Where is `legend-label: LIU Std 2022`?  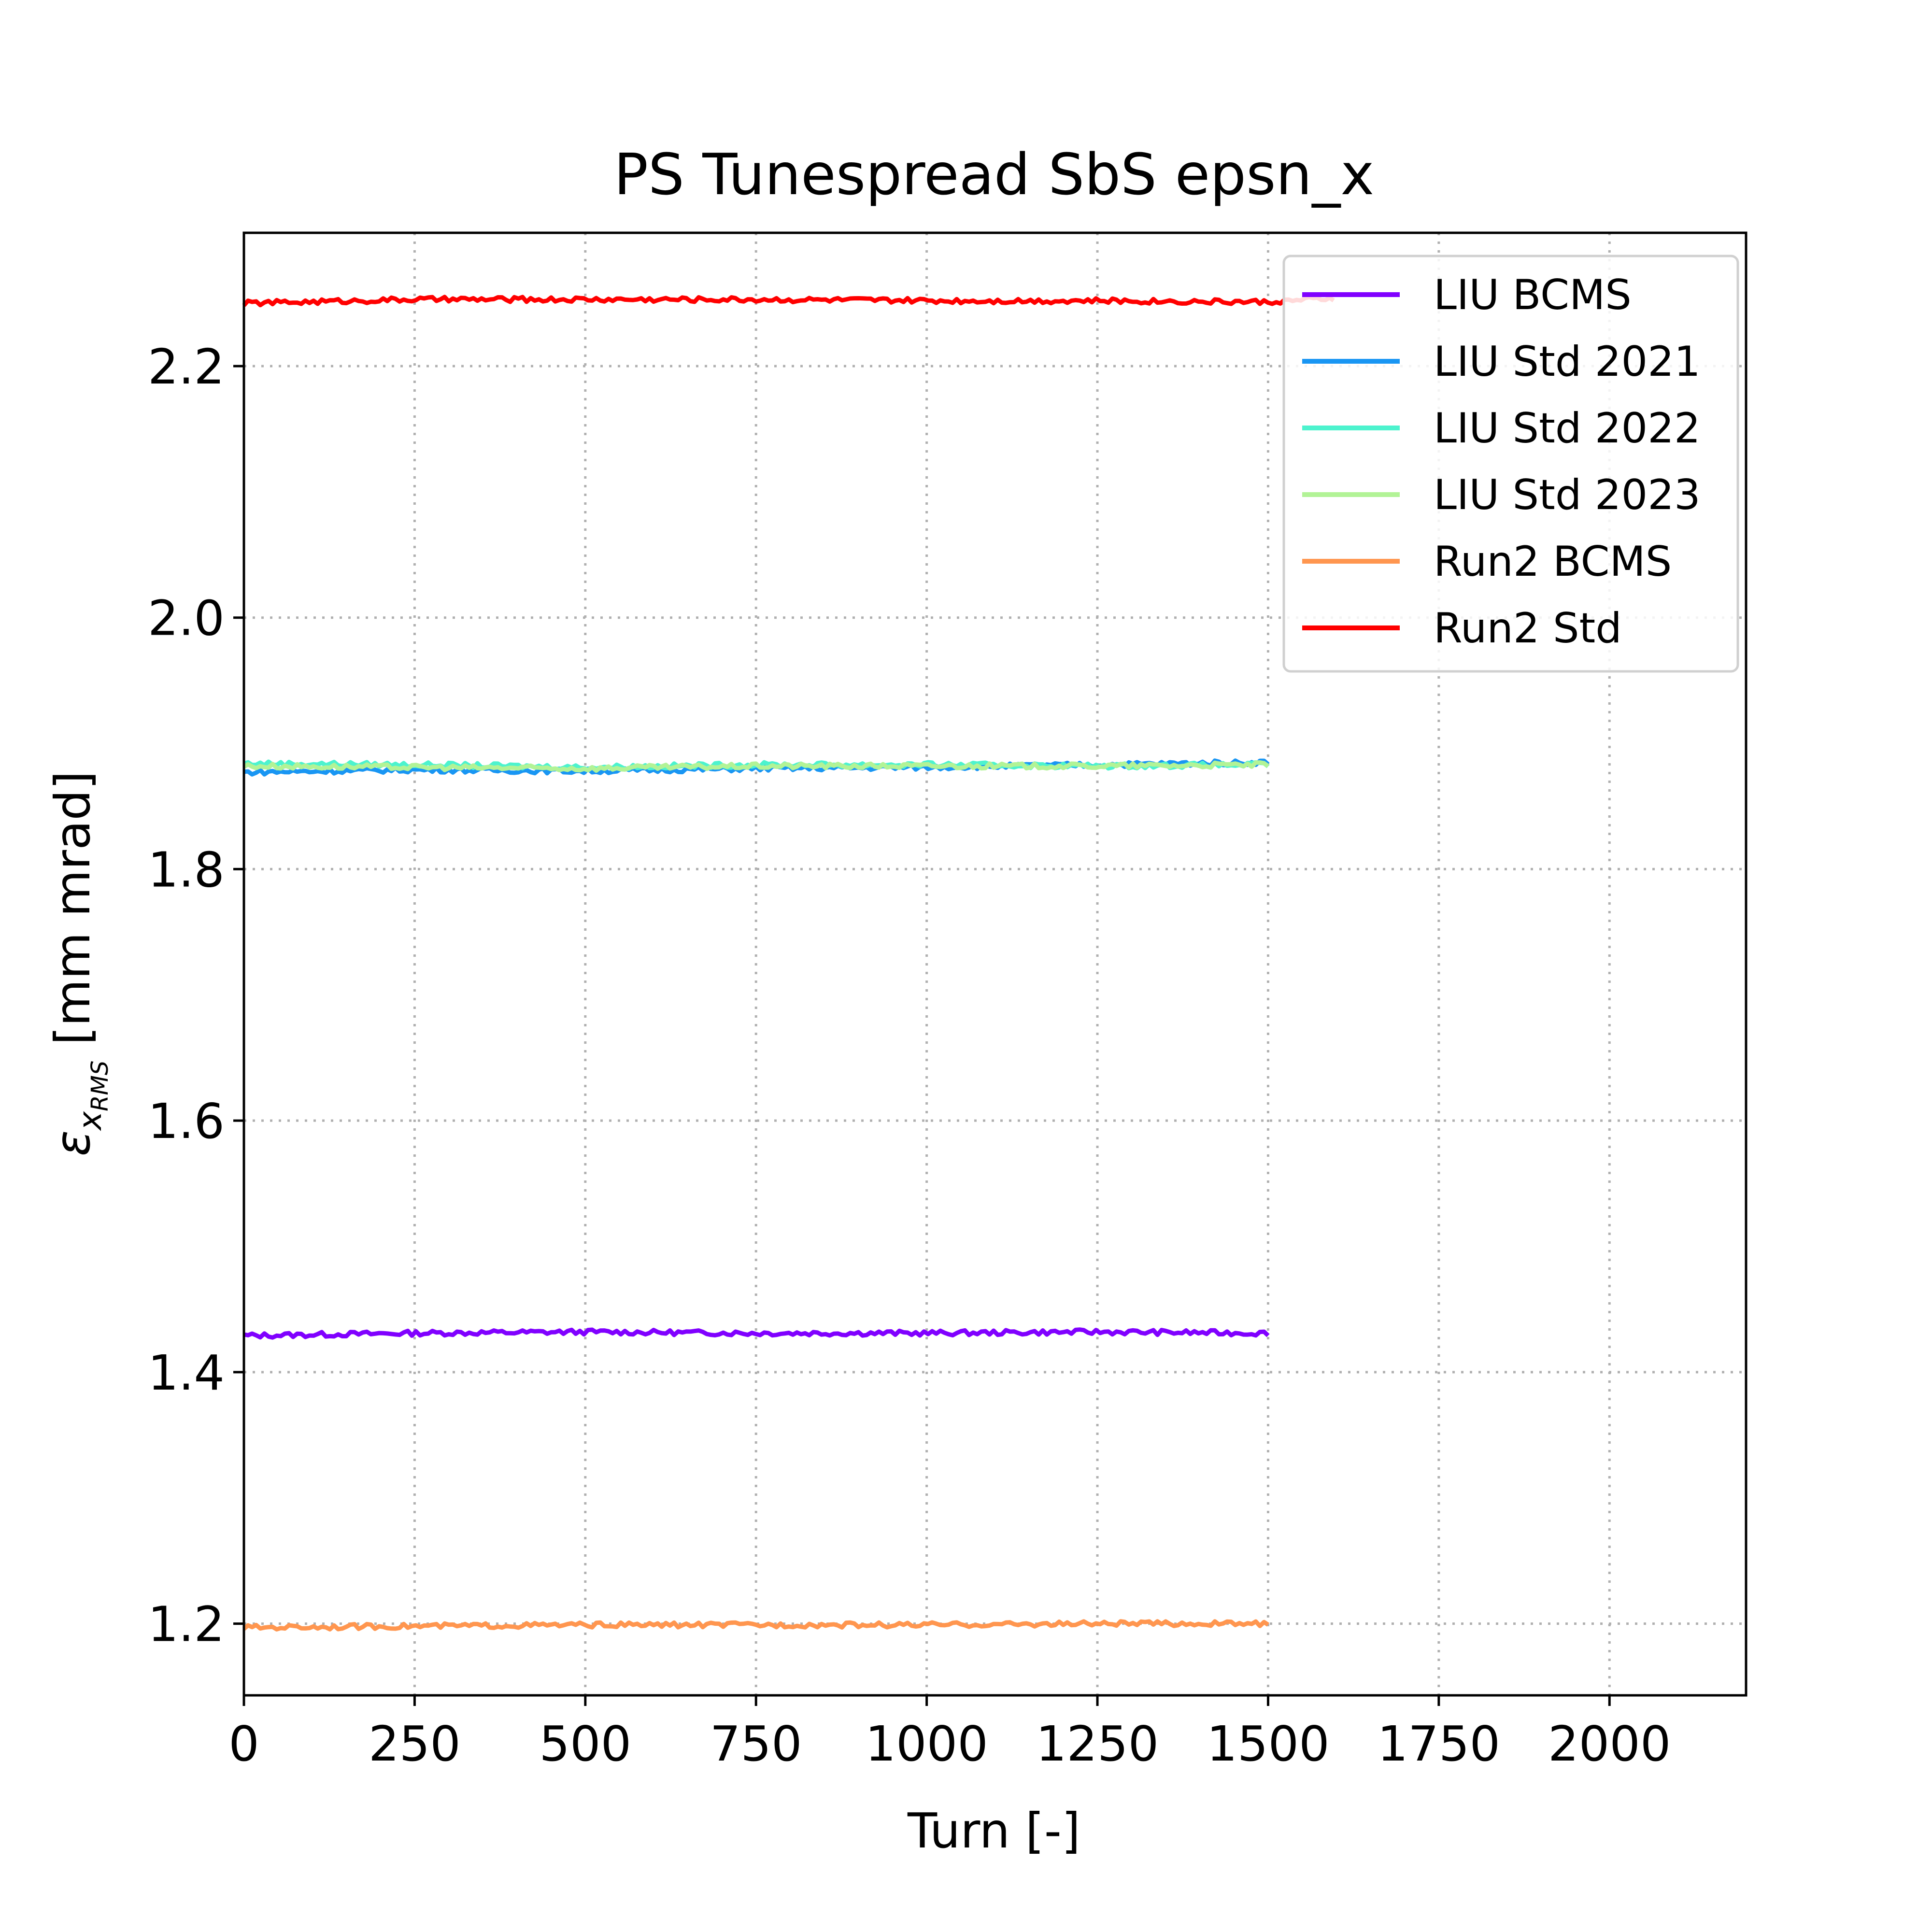
legend-label: LIU Std 2022 is located at coordinates (1567, 428).